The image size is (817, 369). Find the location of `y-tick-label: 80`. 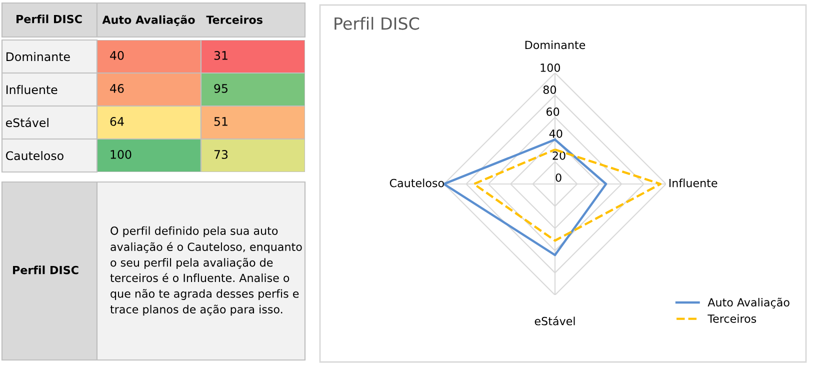

y-tick-label: 80 is located at coordinates (549, 90).